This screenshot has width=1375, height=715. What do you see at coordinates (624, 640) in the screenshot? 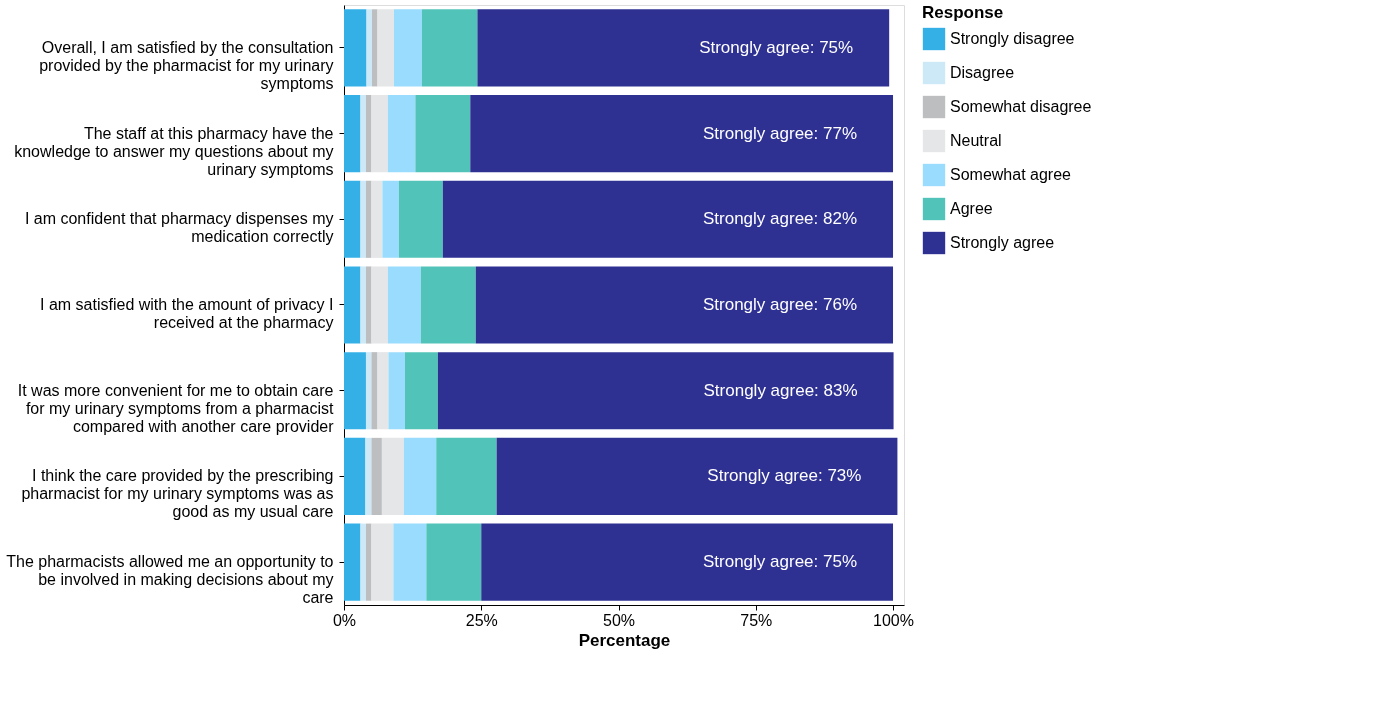
I see `x-axis-title: Percentage` at bounding box center [624, 640].